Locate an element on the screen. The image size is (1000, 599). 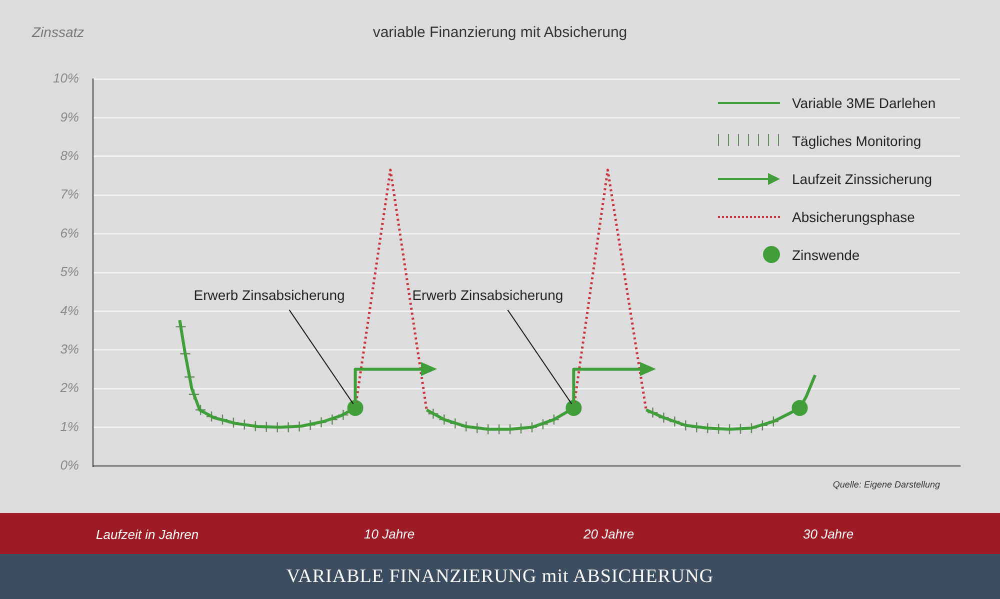
y-axis-title: Zinssatz is located at coordinates (57, 32).